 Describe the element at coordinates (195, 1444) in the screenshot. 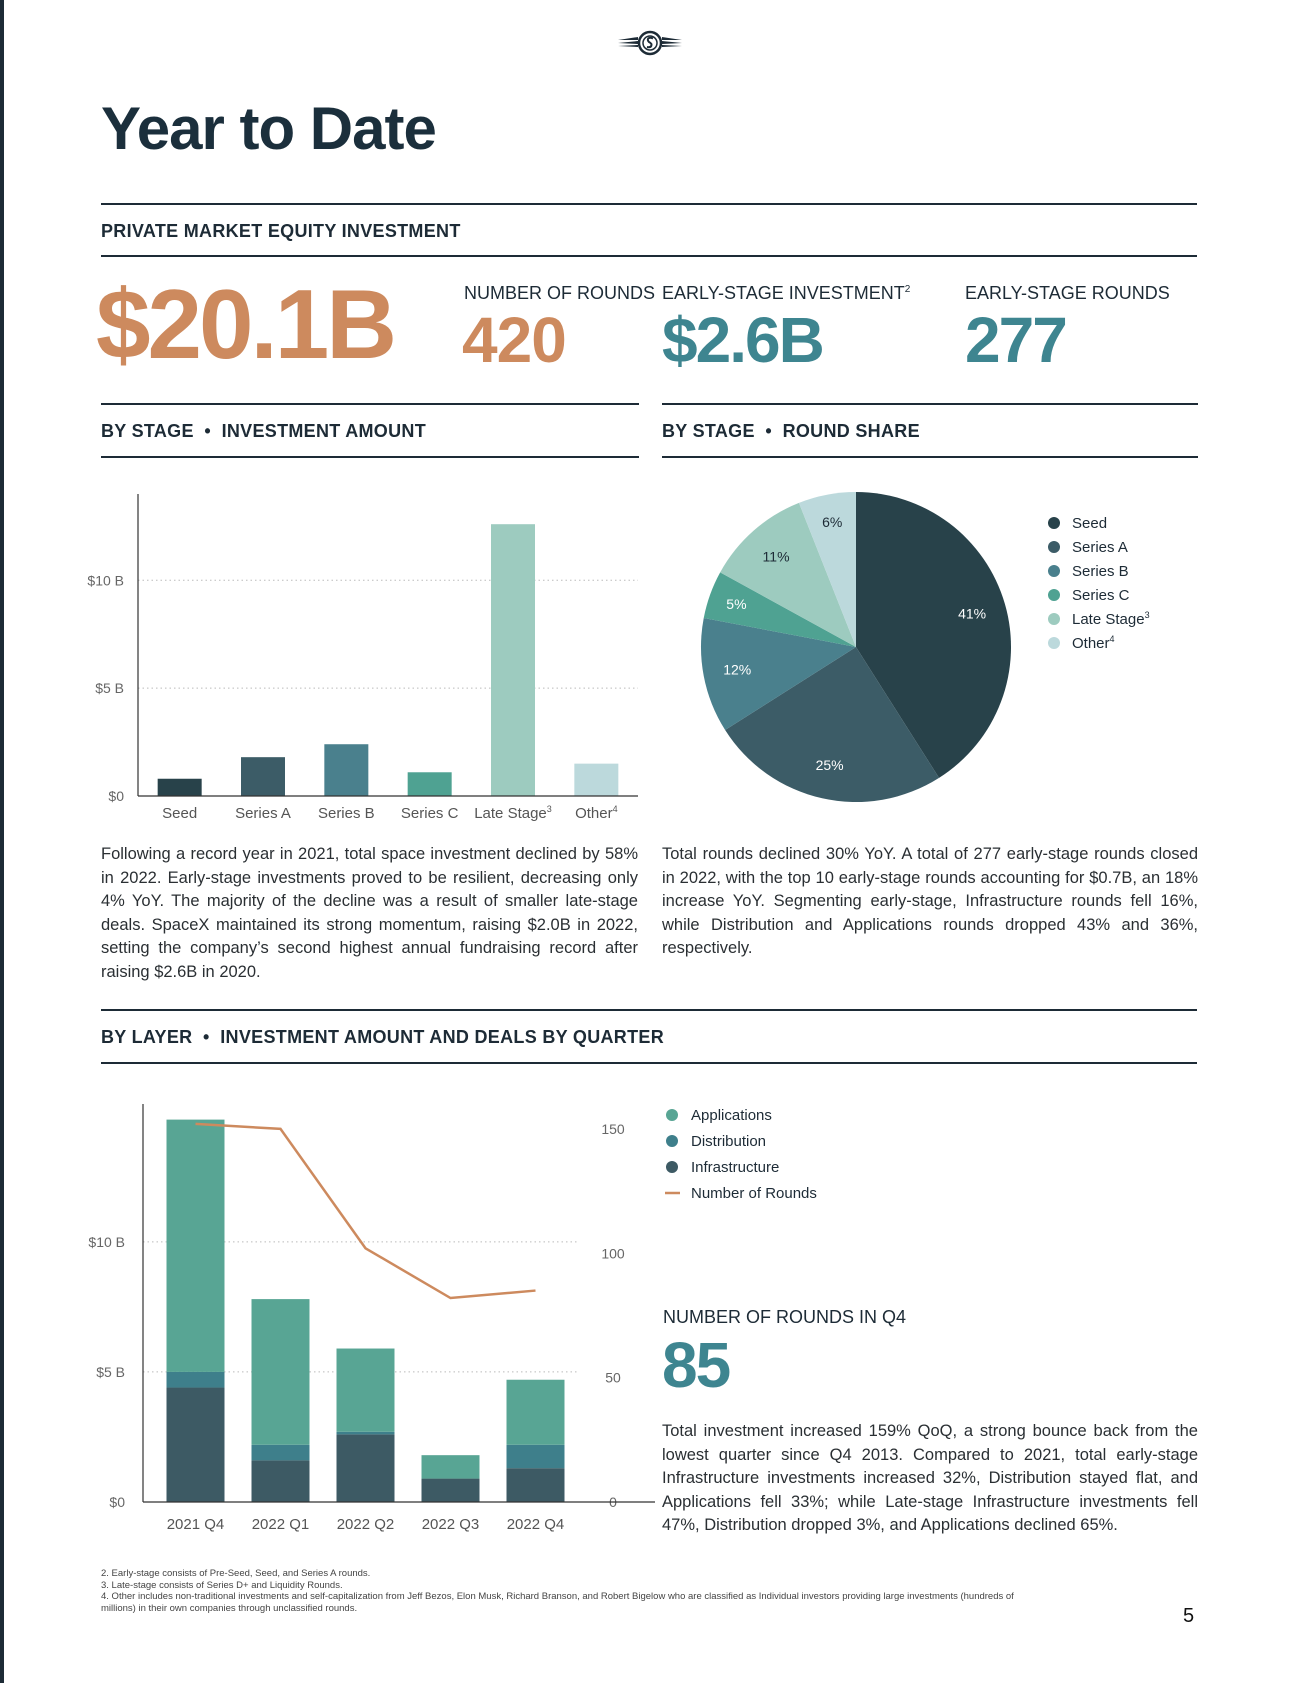

I see `bar-infrastructure-2021-q4` at that location.